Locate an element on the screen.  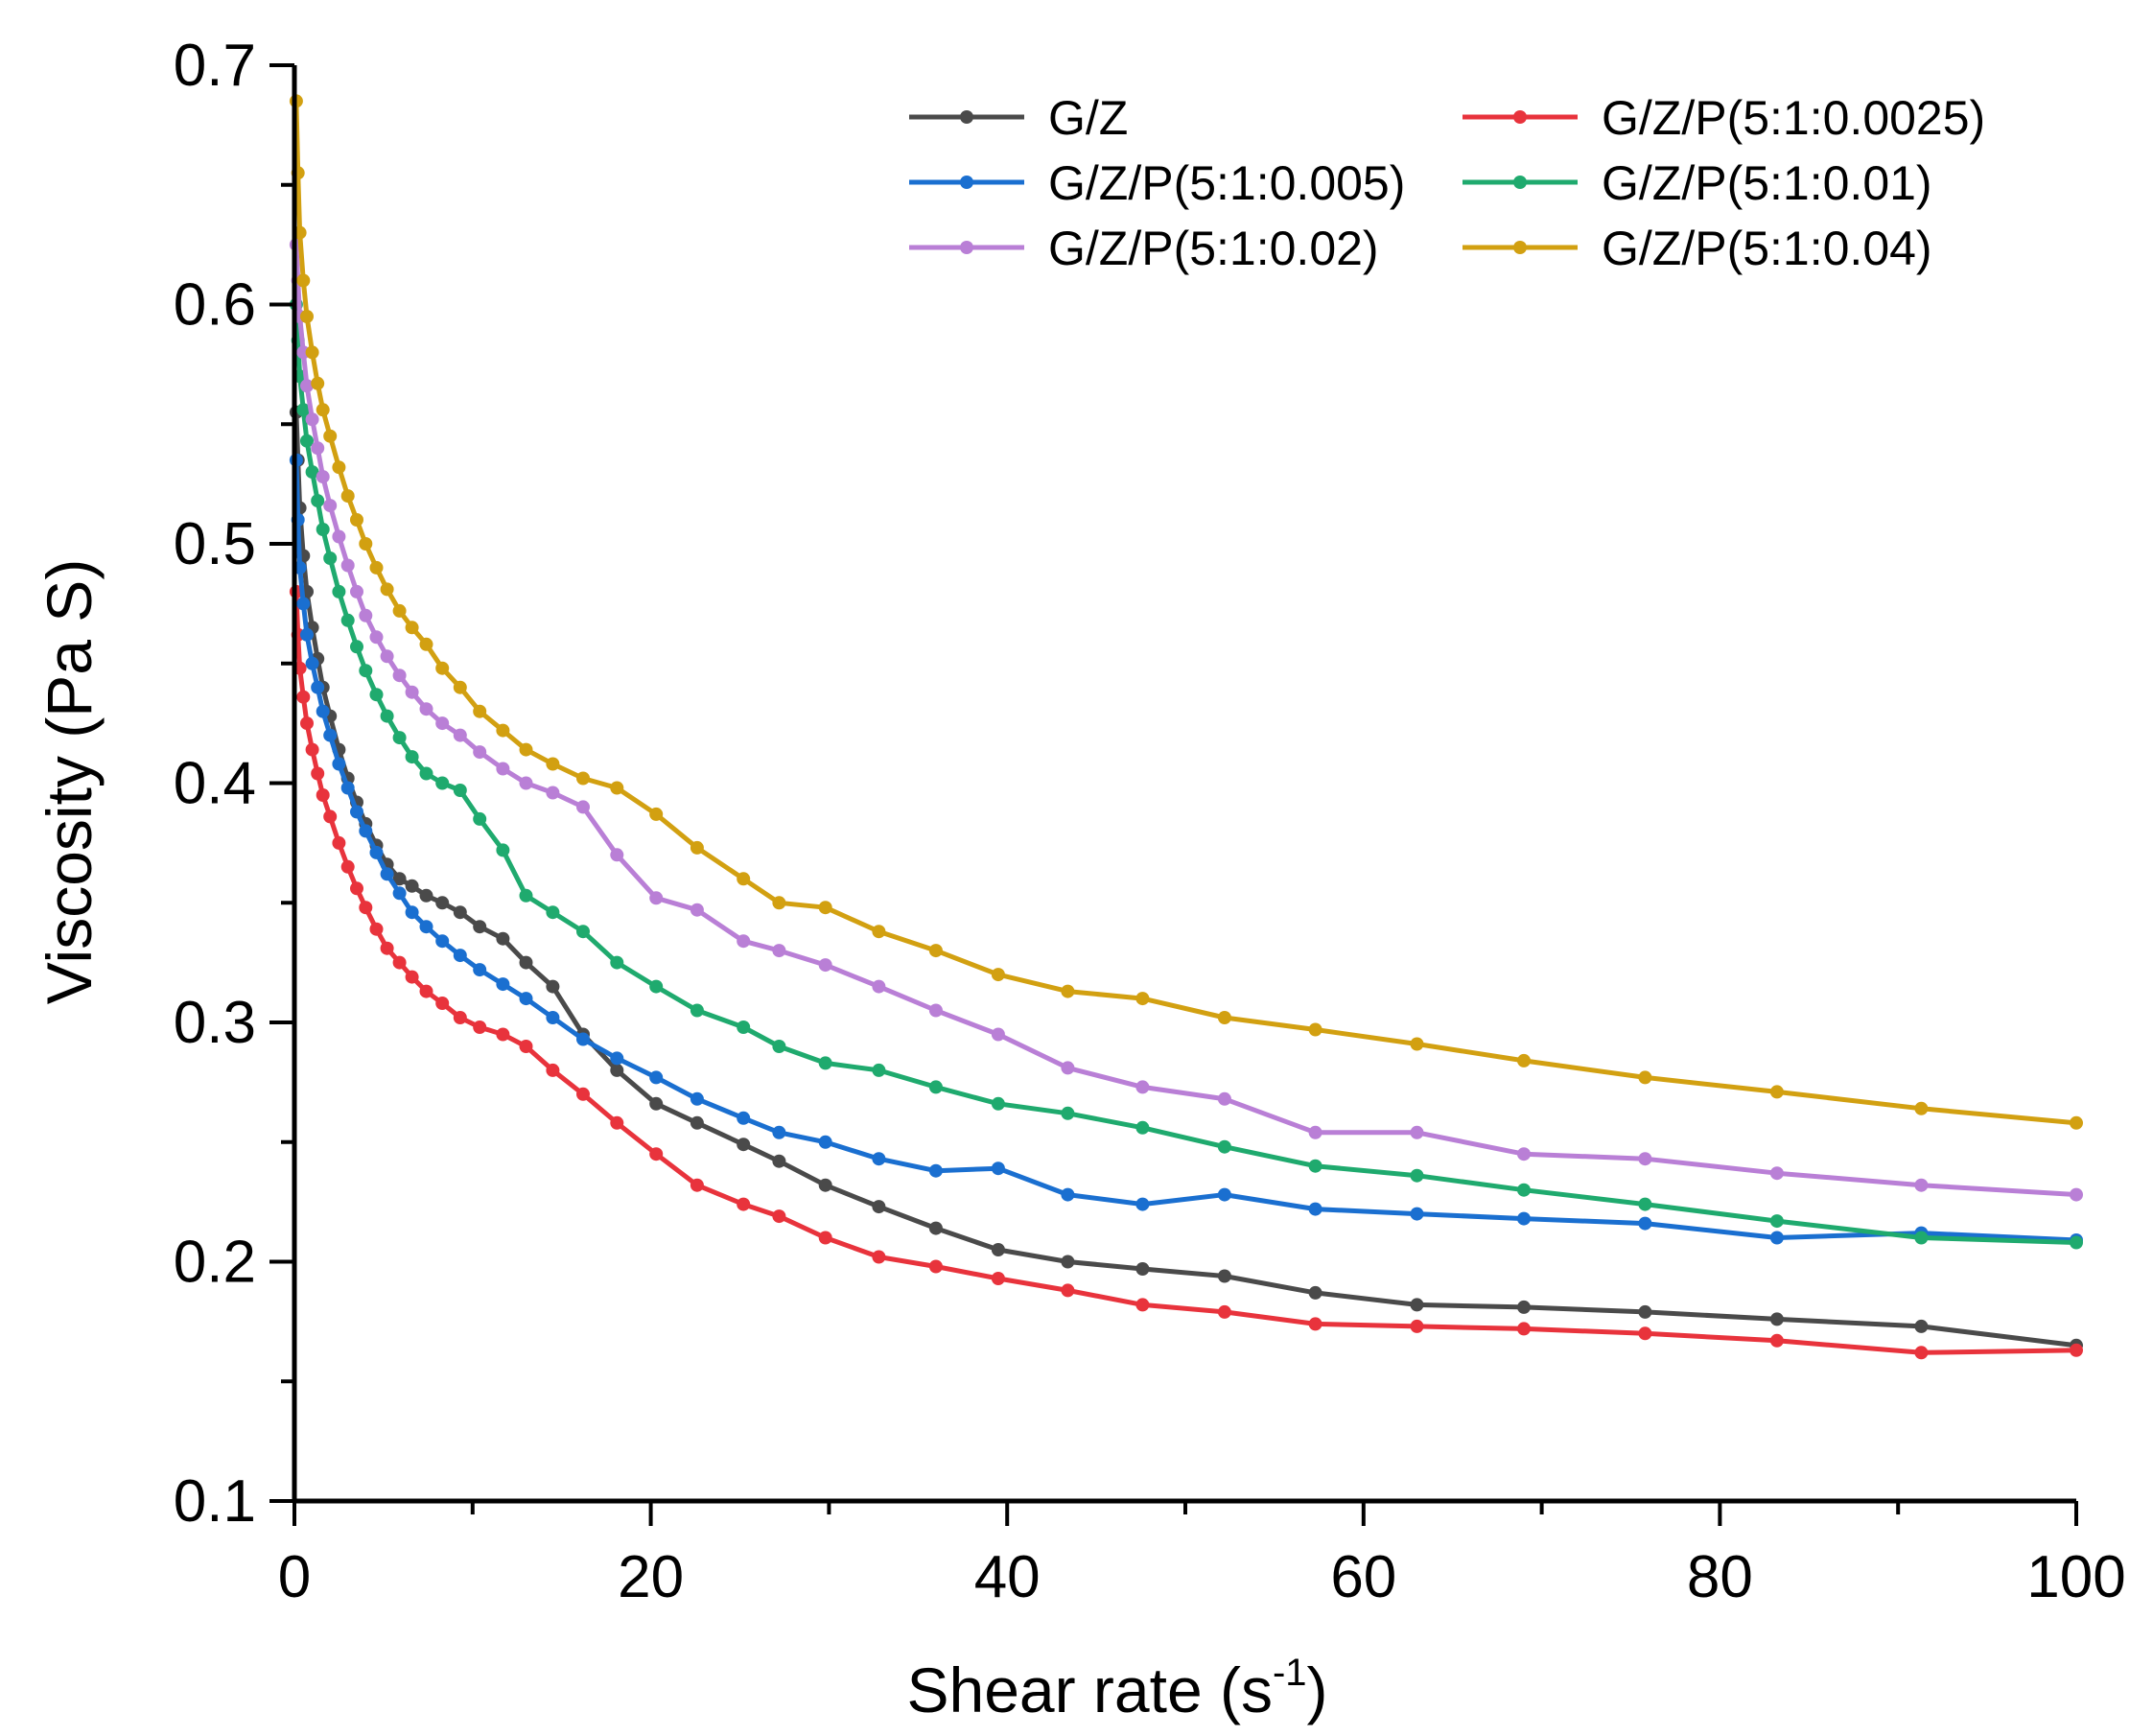
x-tick-label: 60 is located at coordinates (1363, 1577).